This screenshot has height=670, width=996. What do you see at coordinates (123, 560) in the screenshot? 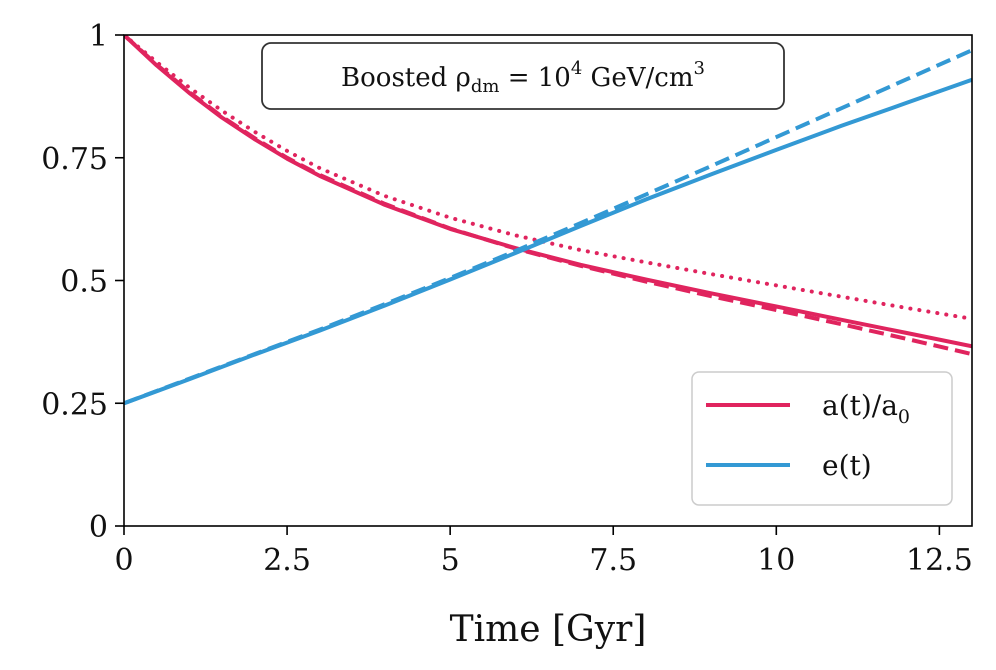
I see `x-tick-label-0: 0` at bounding box center [123, 560].